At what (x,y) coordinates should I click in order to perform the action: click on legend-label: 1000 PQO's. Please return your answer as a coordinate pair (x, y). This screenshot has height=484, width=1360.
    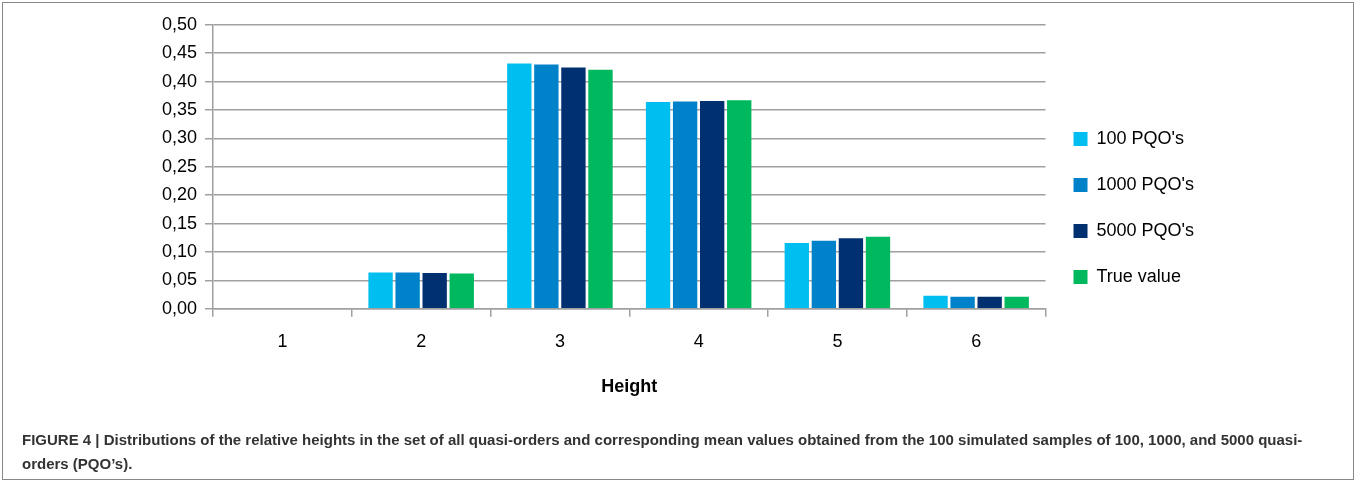
    Looking at the image, I should click on (1145, 183).